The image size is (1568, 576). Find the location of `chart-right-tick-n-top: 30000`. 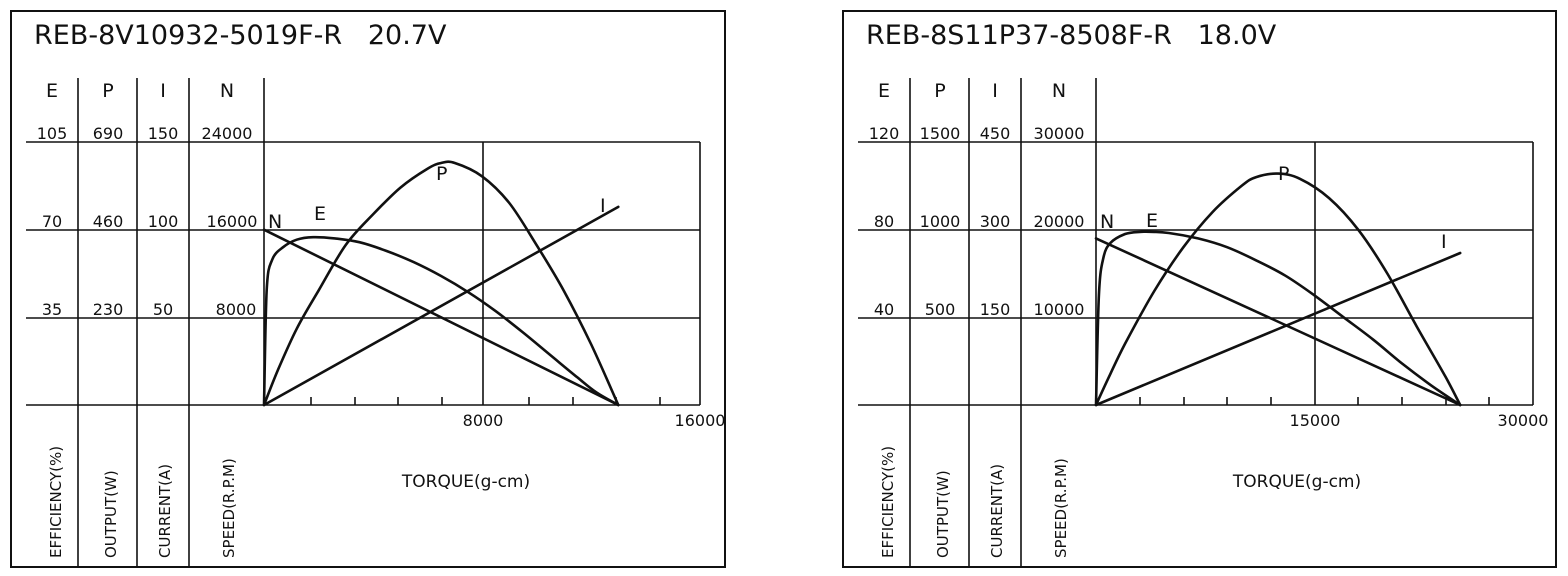

chart-right-tick-n-top: 30000 is located at coordinates (1059, 133).